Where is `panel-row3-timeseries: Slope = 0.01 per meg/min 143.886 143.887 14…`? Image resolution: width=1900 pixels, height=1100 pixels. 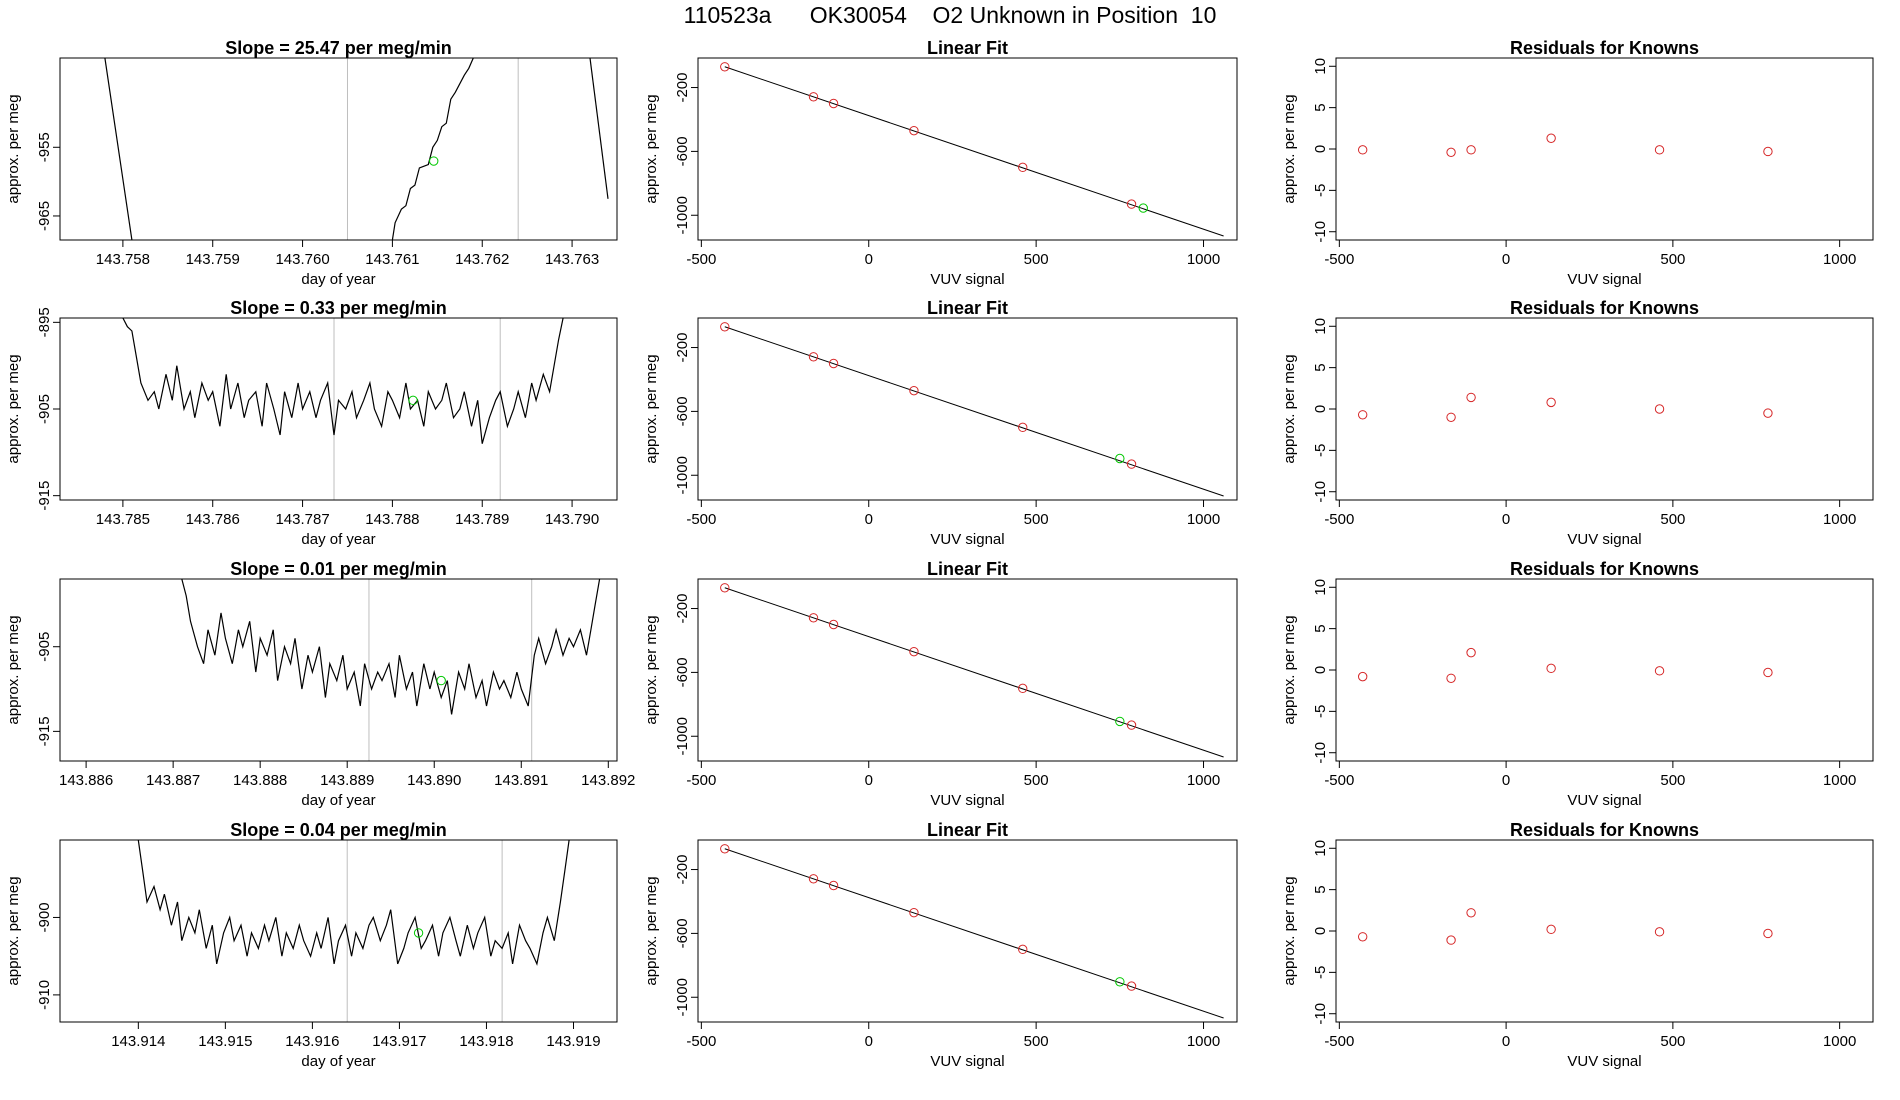
panel-row3-timeseries: Slope = 0.01 per meg/min 143.886 143.887 14… is located at coordinates (320, 684).